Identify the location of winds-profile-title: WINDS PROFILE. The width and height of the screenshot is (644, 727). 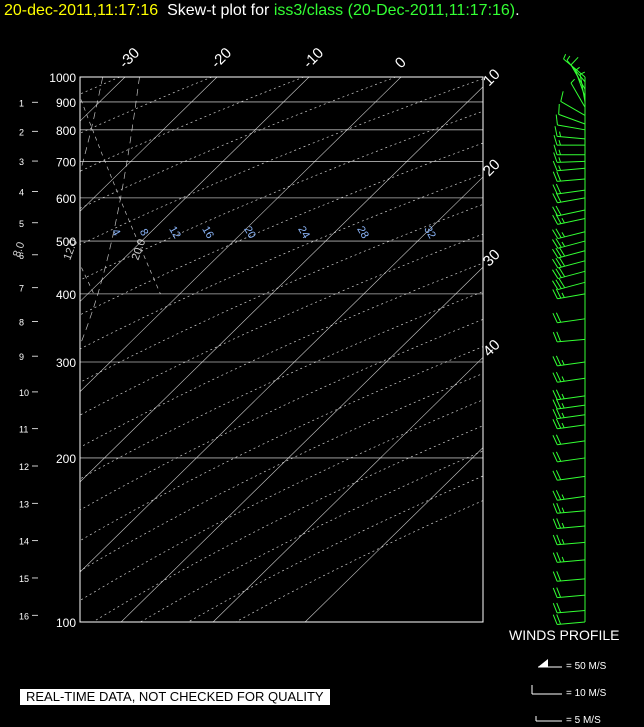
(564, 635).